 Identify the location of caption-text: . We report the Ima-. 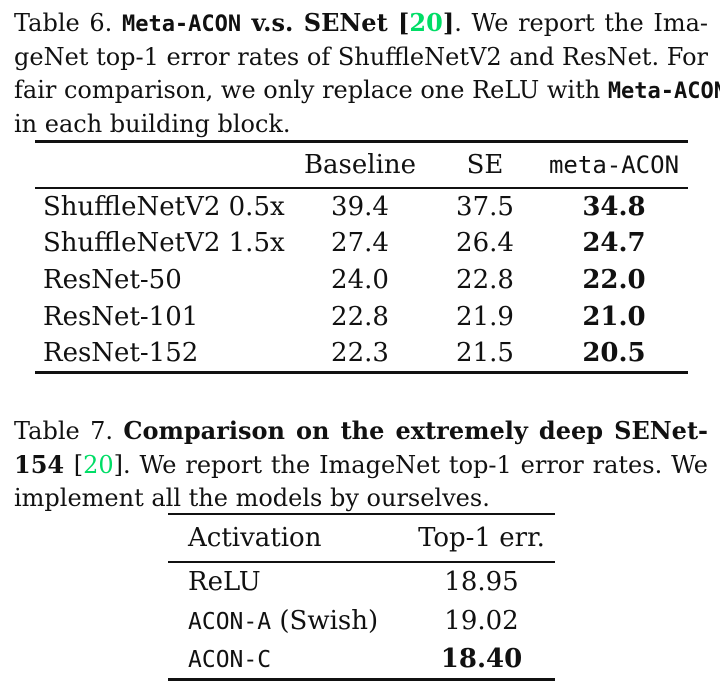
(581, 23).